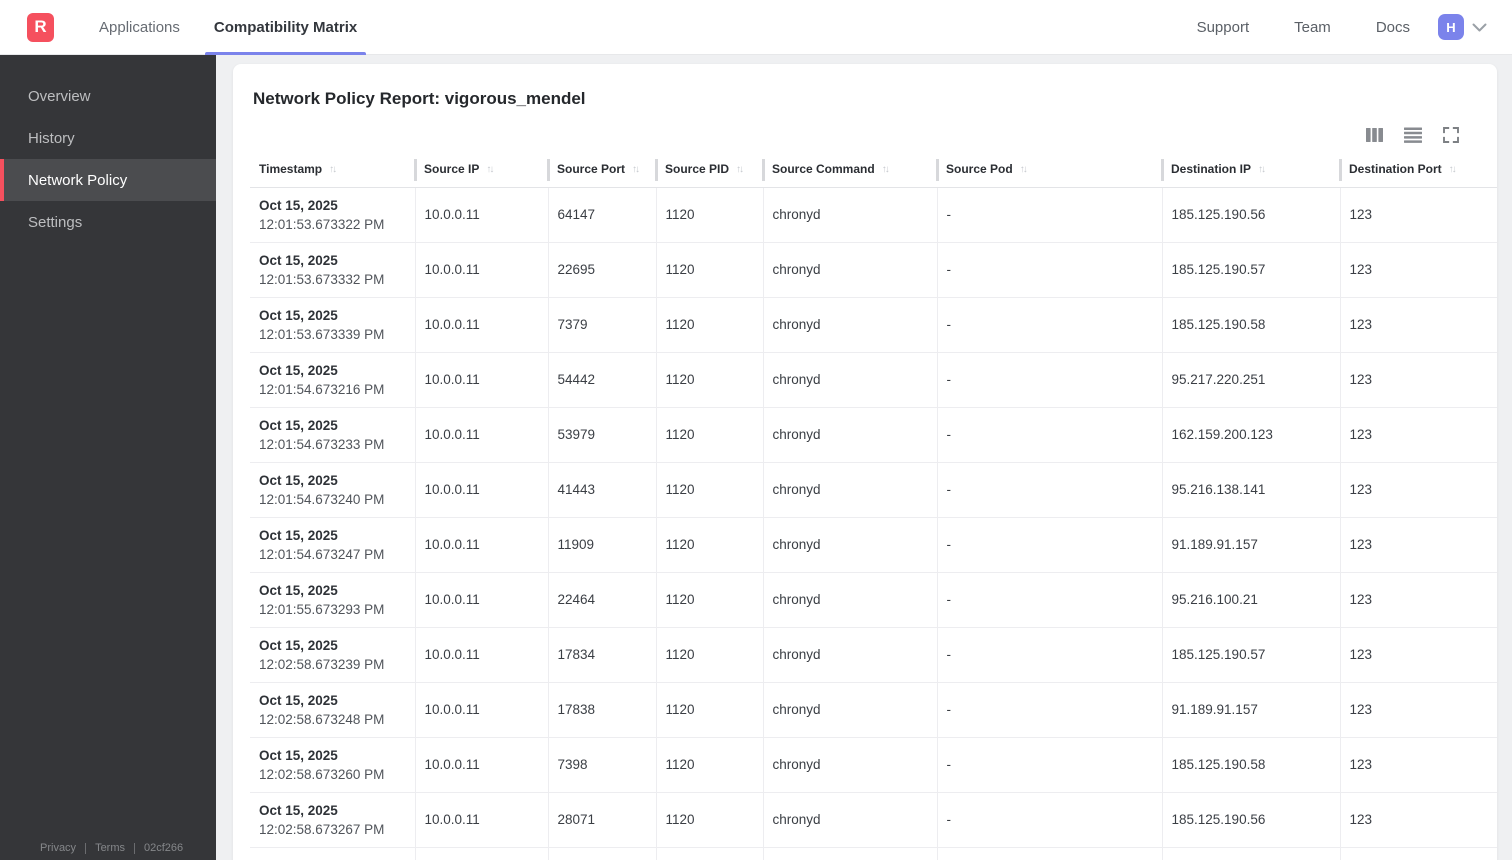 This screenshot has width=1512, height=860. What do you see at coordinates (846, 134) in the screenshot?
I see `view-toolbar` at bounding box center [846, 134].